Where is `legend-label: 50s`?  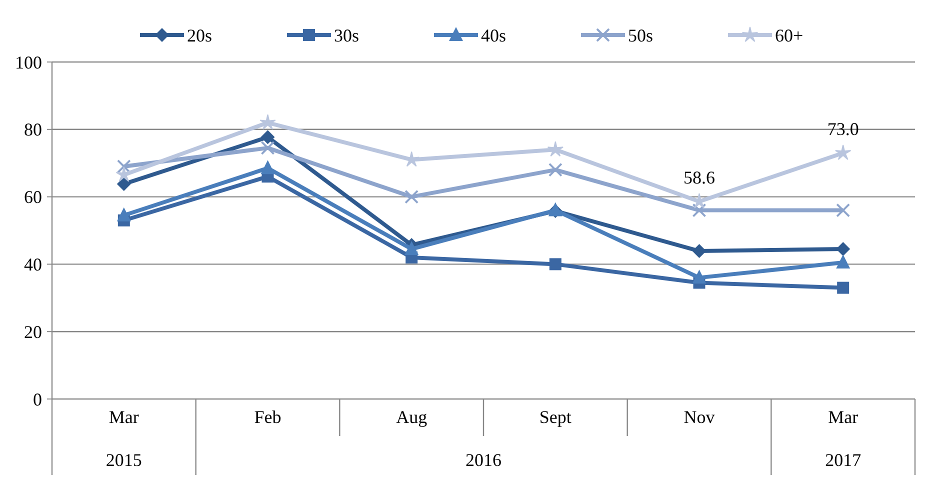 legend-label: 50s is located at coordinates (641, 35).